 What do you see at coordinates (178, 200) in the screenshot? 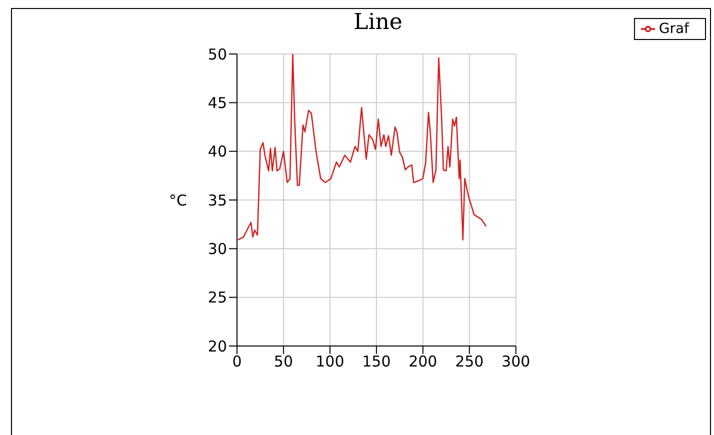
I see `y-axis-title: °C` at bounding box center [178, 200].